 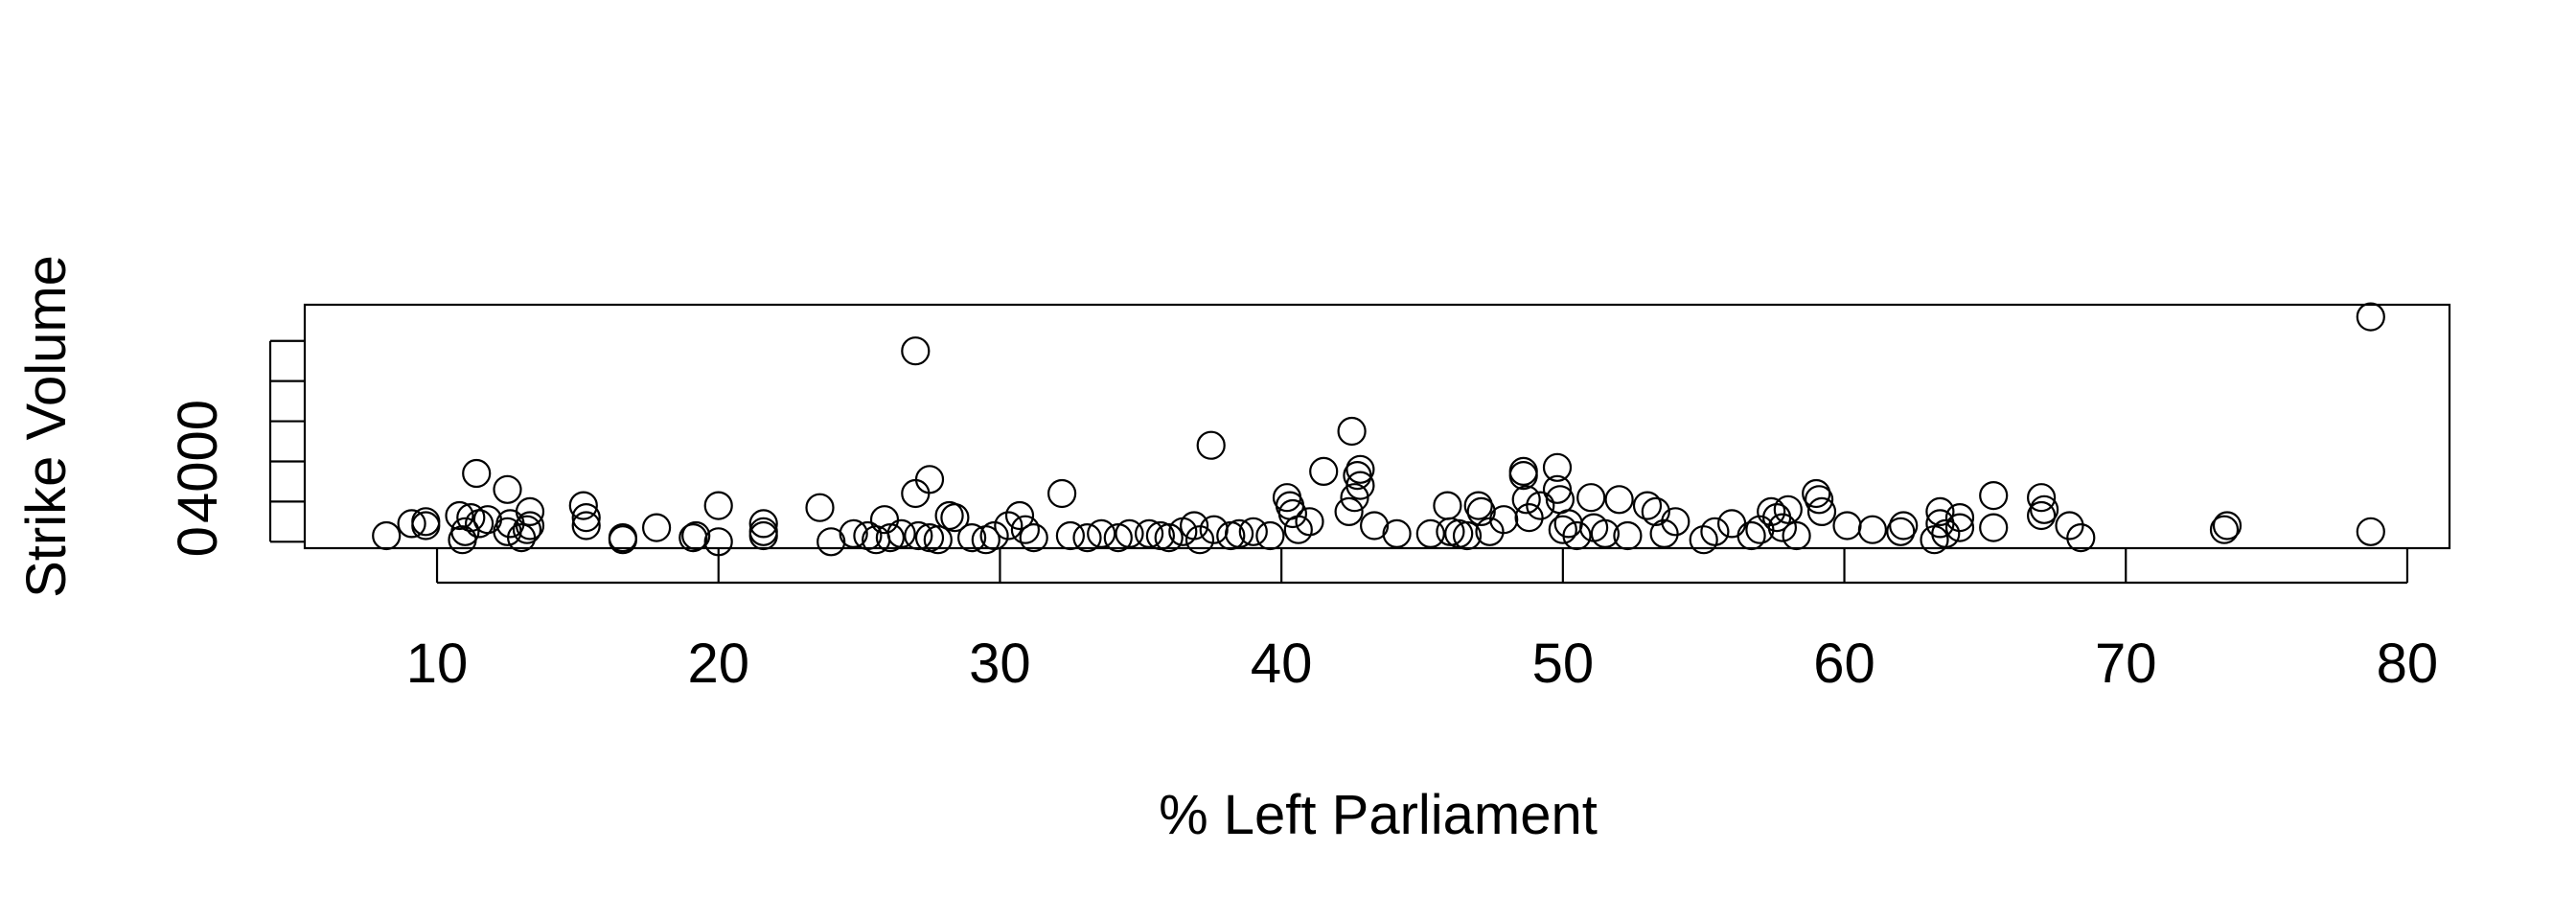 I want to click on x-tick-label: 10, so click(x=437, y=663).